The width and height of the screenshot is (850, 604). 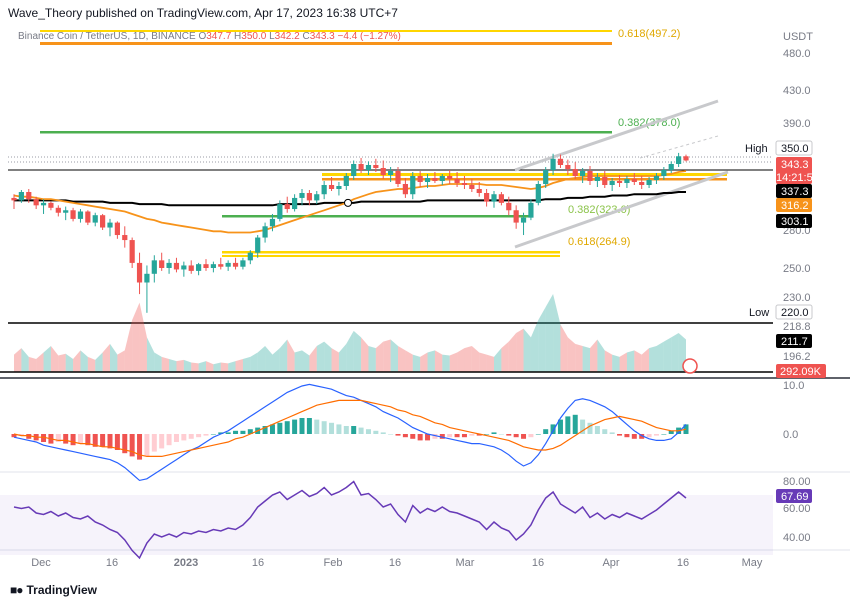 I want to click on fib-line-0382-upper, so click(x=326, y=132).